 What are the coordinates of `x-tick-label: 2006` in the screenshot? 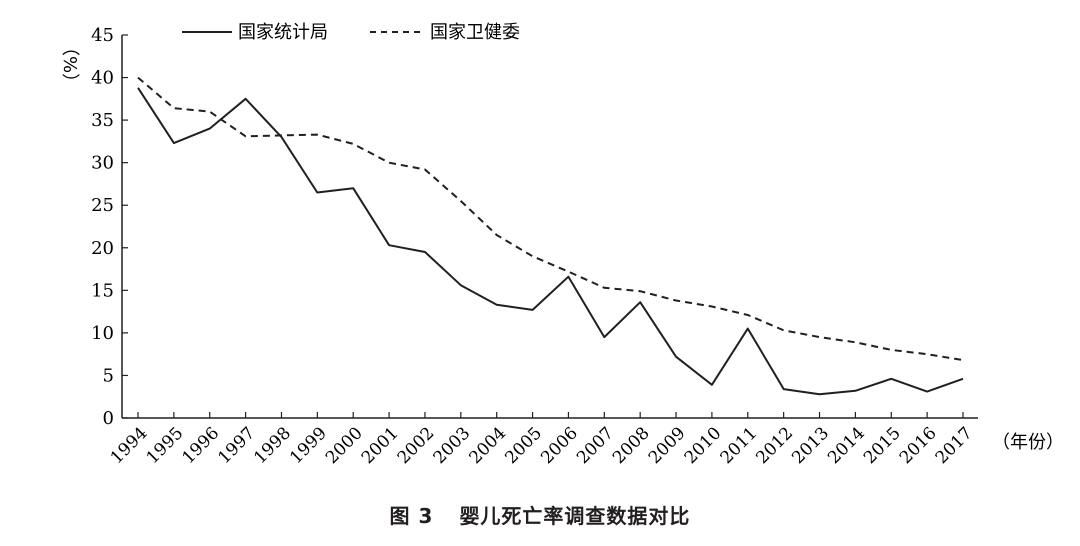 It's located at (559, 445).